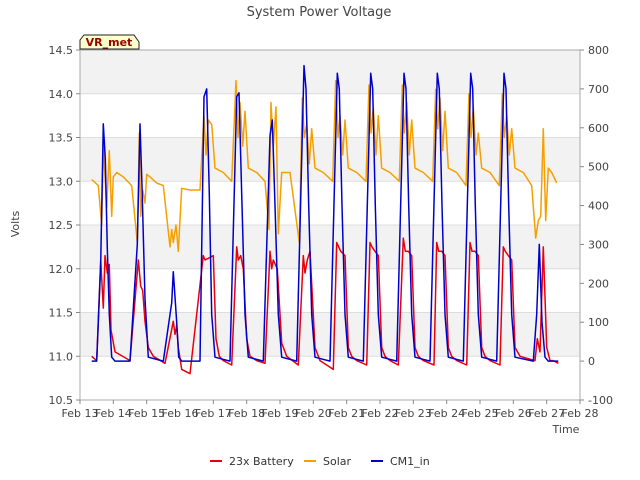 The image size is (640, 480). I want to click on y-tick-label: 13.0, so click(61, 181).